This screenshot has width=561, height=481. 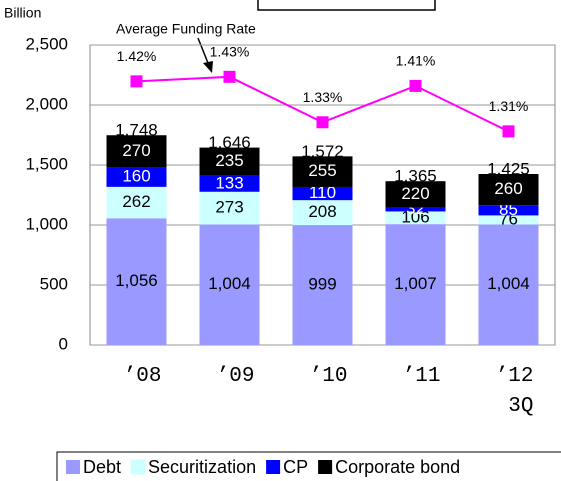 I want to click on data-label: 235, so click(x=229, y=160).